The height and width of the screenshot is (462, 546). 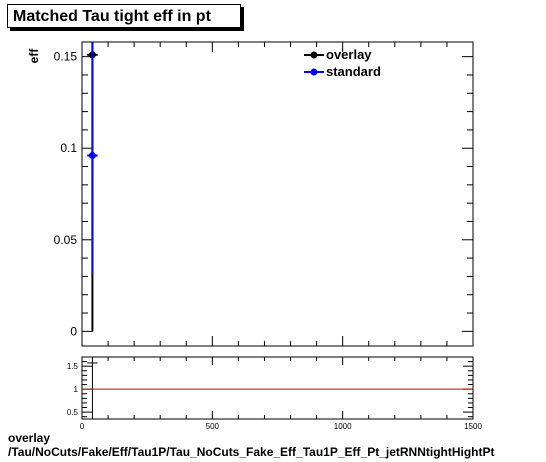 I want to click on ratio-marks, so click(x=277, y=388).